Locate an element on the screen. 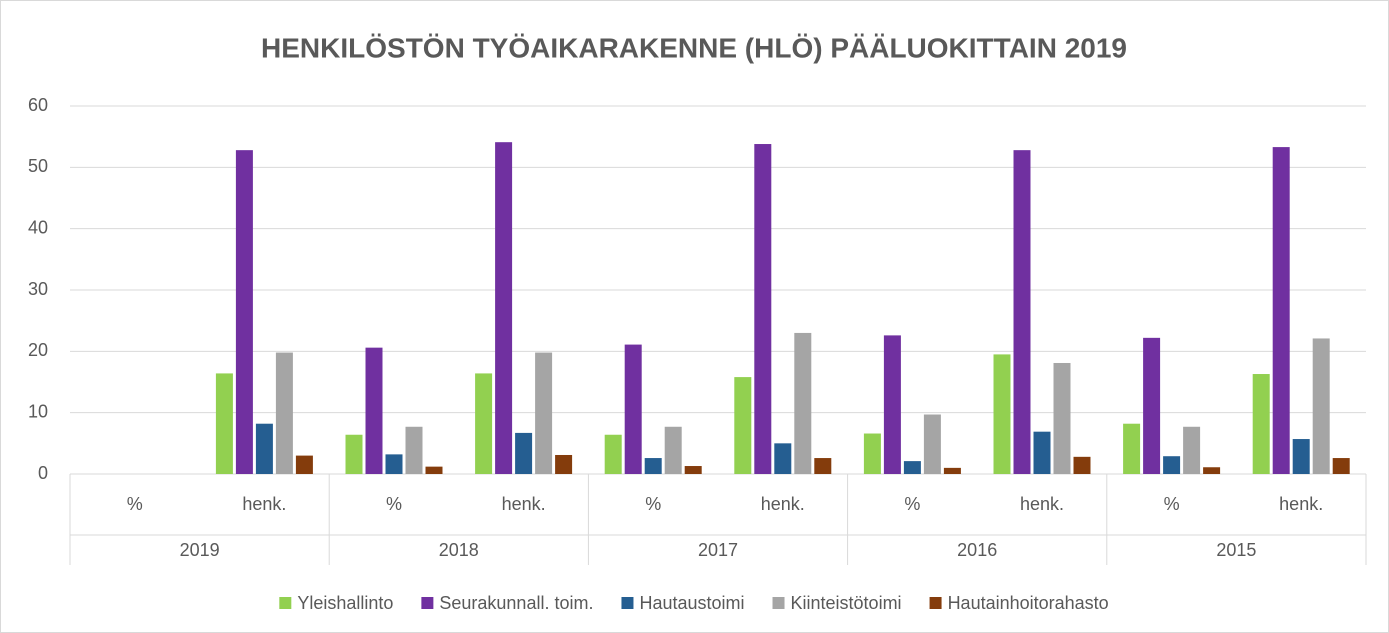  legend-label: Hautainhoitorahasto is located at coordinates (1028, 603).